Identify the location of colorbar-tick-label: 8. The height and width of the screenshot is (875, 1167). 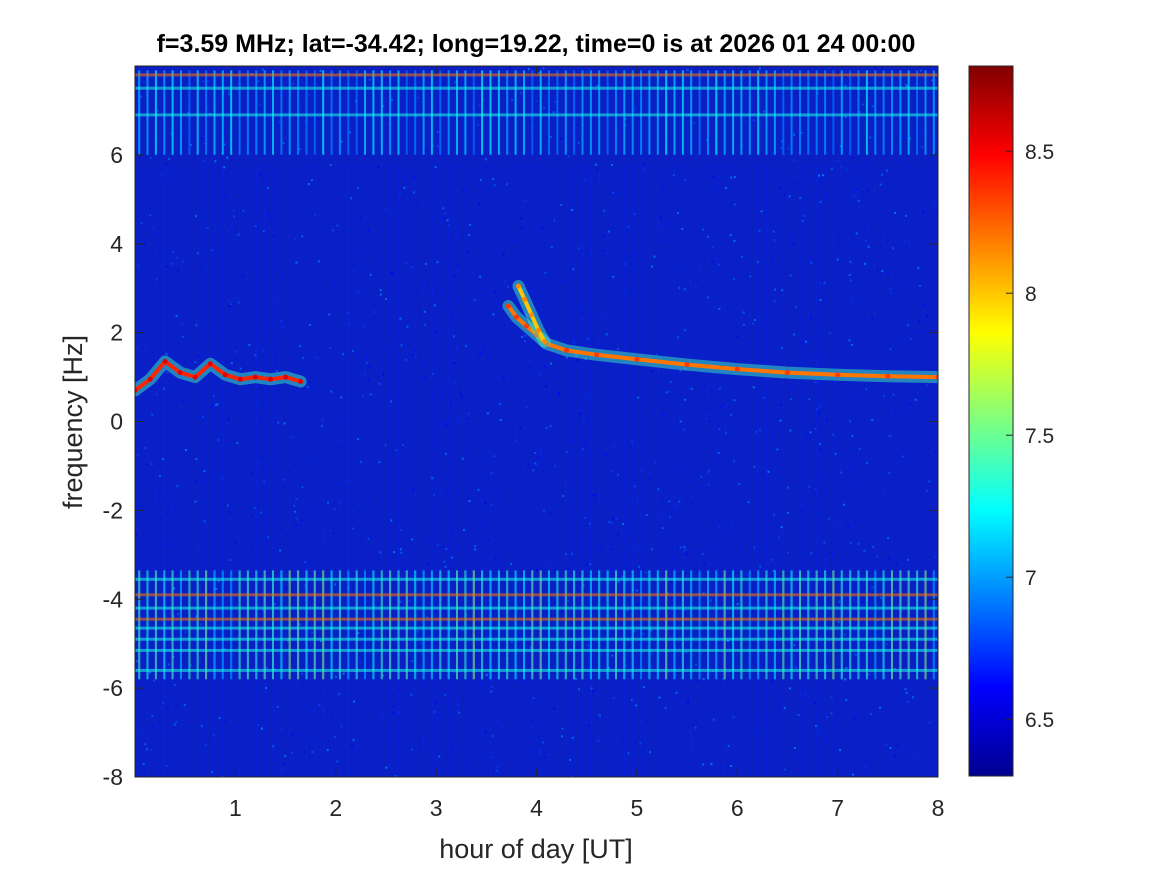
(1031, 294).